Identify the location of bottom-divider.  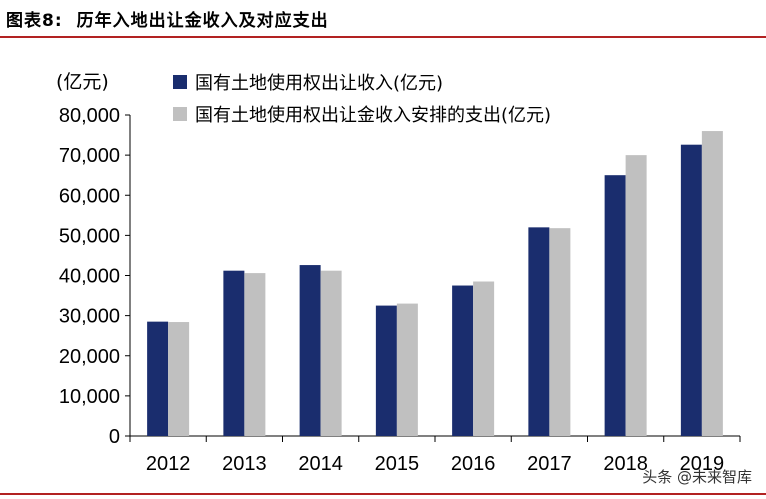
(383, 494).